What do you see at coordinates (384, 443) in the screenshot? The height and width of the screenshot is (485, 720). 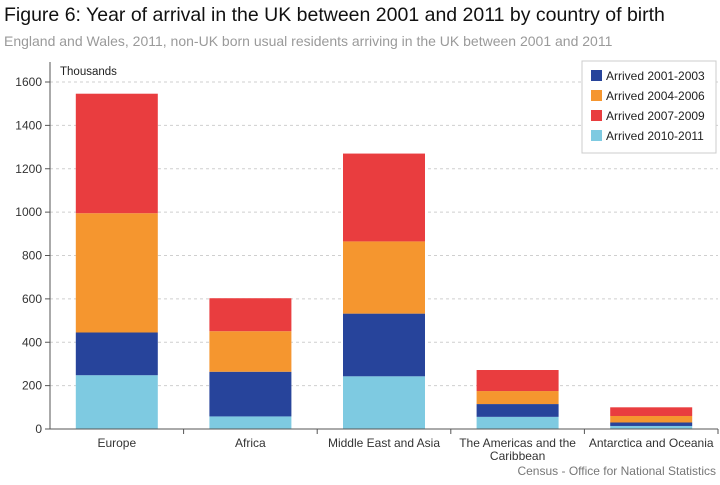 I see `x-tick-label: Middle East and Asia` at bounding box center [384, 443].